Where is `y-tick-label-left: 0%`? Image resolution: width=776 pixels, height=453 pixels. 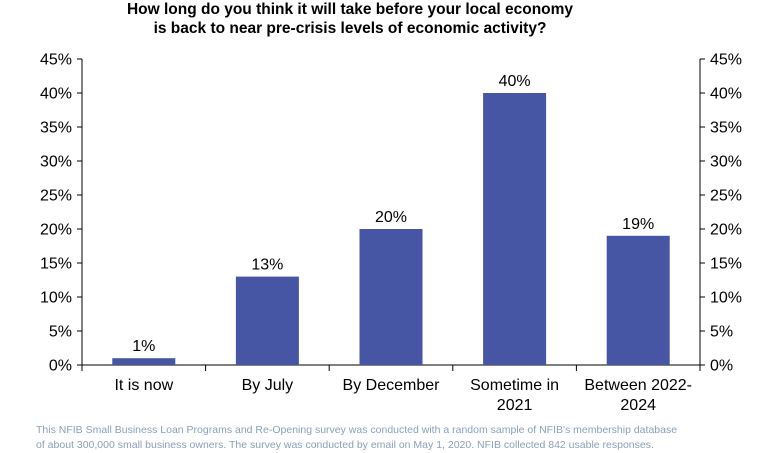 y-tick-label-left: 0% is located at coordinates (60, 366).